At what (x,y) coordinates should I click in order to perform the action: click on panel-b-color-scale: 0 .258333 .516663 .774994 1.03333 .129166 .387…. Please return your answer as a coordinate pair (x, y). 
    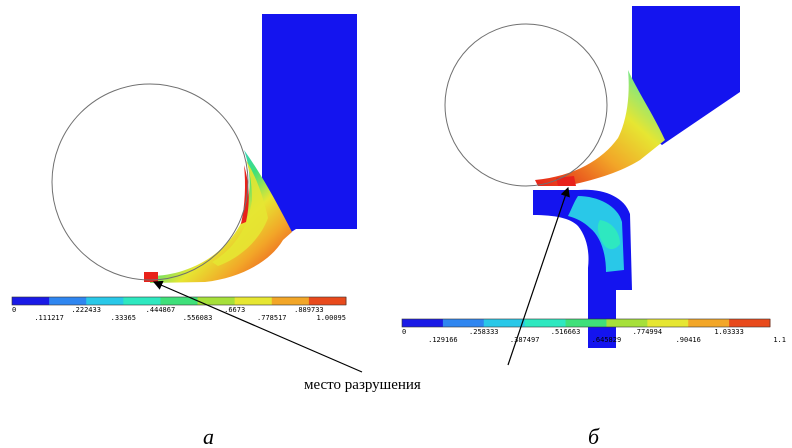
    Looking at the image, I should click on (593, 331).